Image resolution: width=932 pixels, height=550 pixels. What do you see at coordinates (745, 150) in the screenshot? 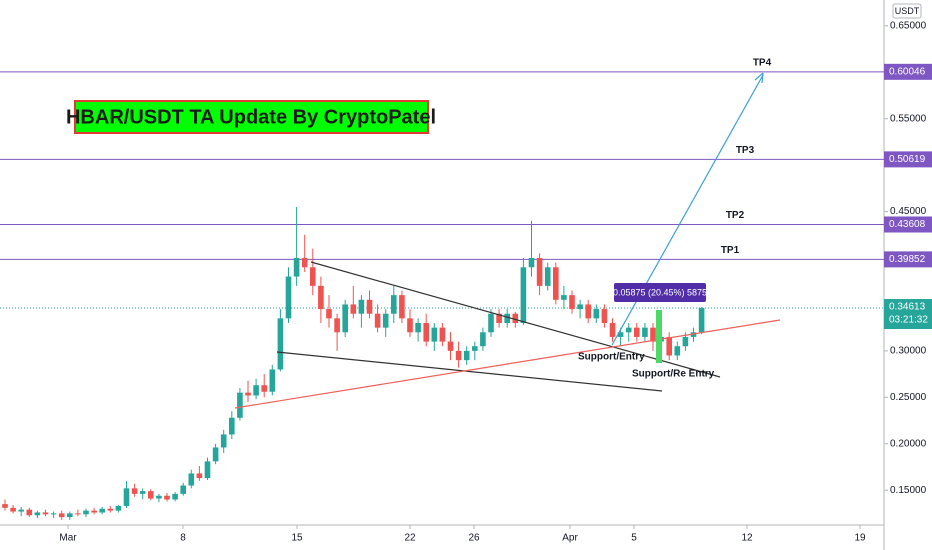
I see `level-name: TP3` at bounding box center [745, 150].